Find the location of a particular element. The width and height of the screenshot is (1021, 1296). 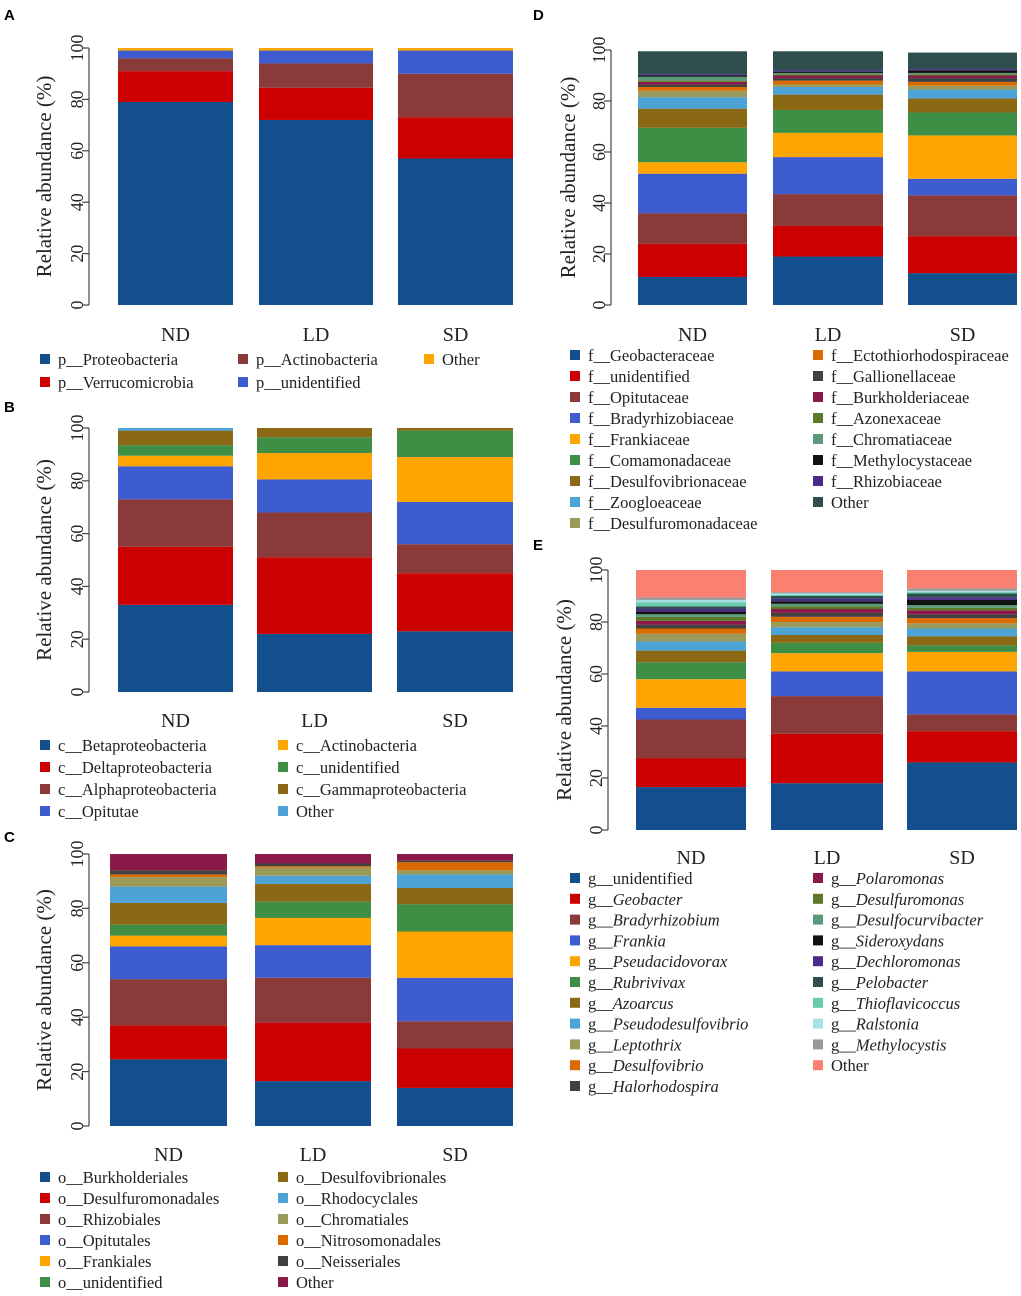

bar-segment-alphaproteobacteria is located at coordinates (175, 523).